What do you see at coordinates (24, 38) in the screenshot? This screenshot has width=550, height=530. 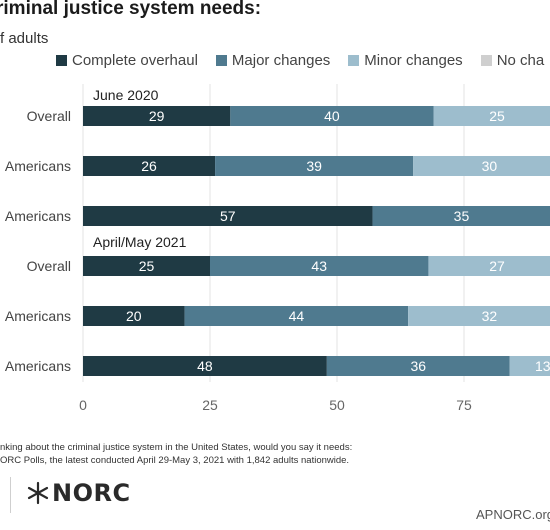 I see `chart-subtitle: f adults` at bounding box center [24, 38].